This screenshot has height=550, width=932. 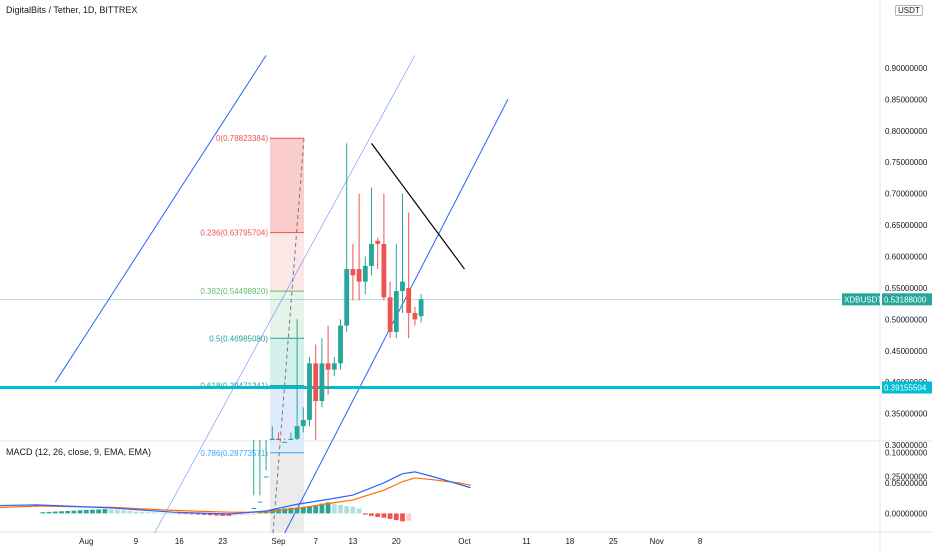 I want to click on last-price-tag: 0.53188000, so click(x=905, y=299).